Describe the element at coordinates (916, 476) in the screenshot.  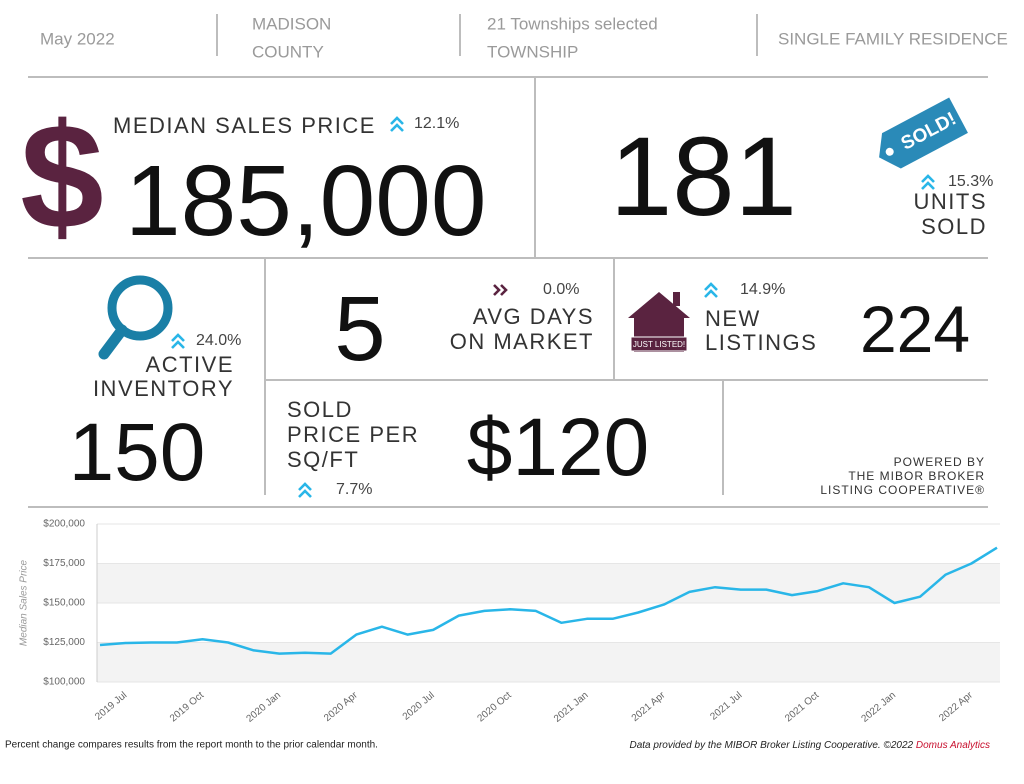
I see `powered-by: THE MIBOR BROKER` at that location.